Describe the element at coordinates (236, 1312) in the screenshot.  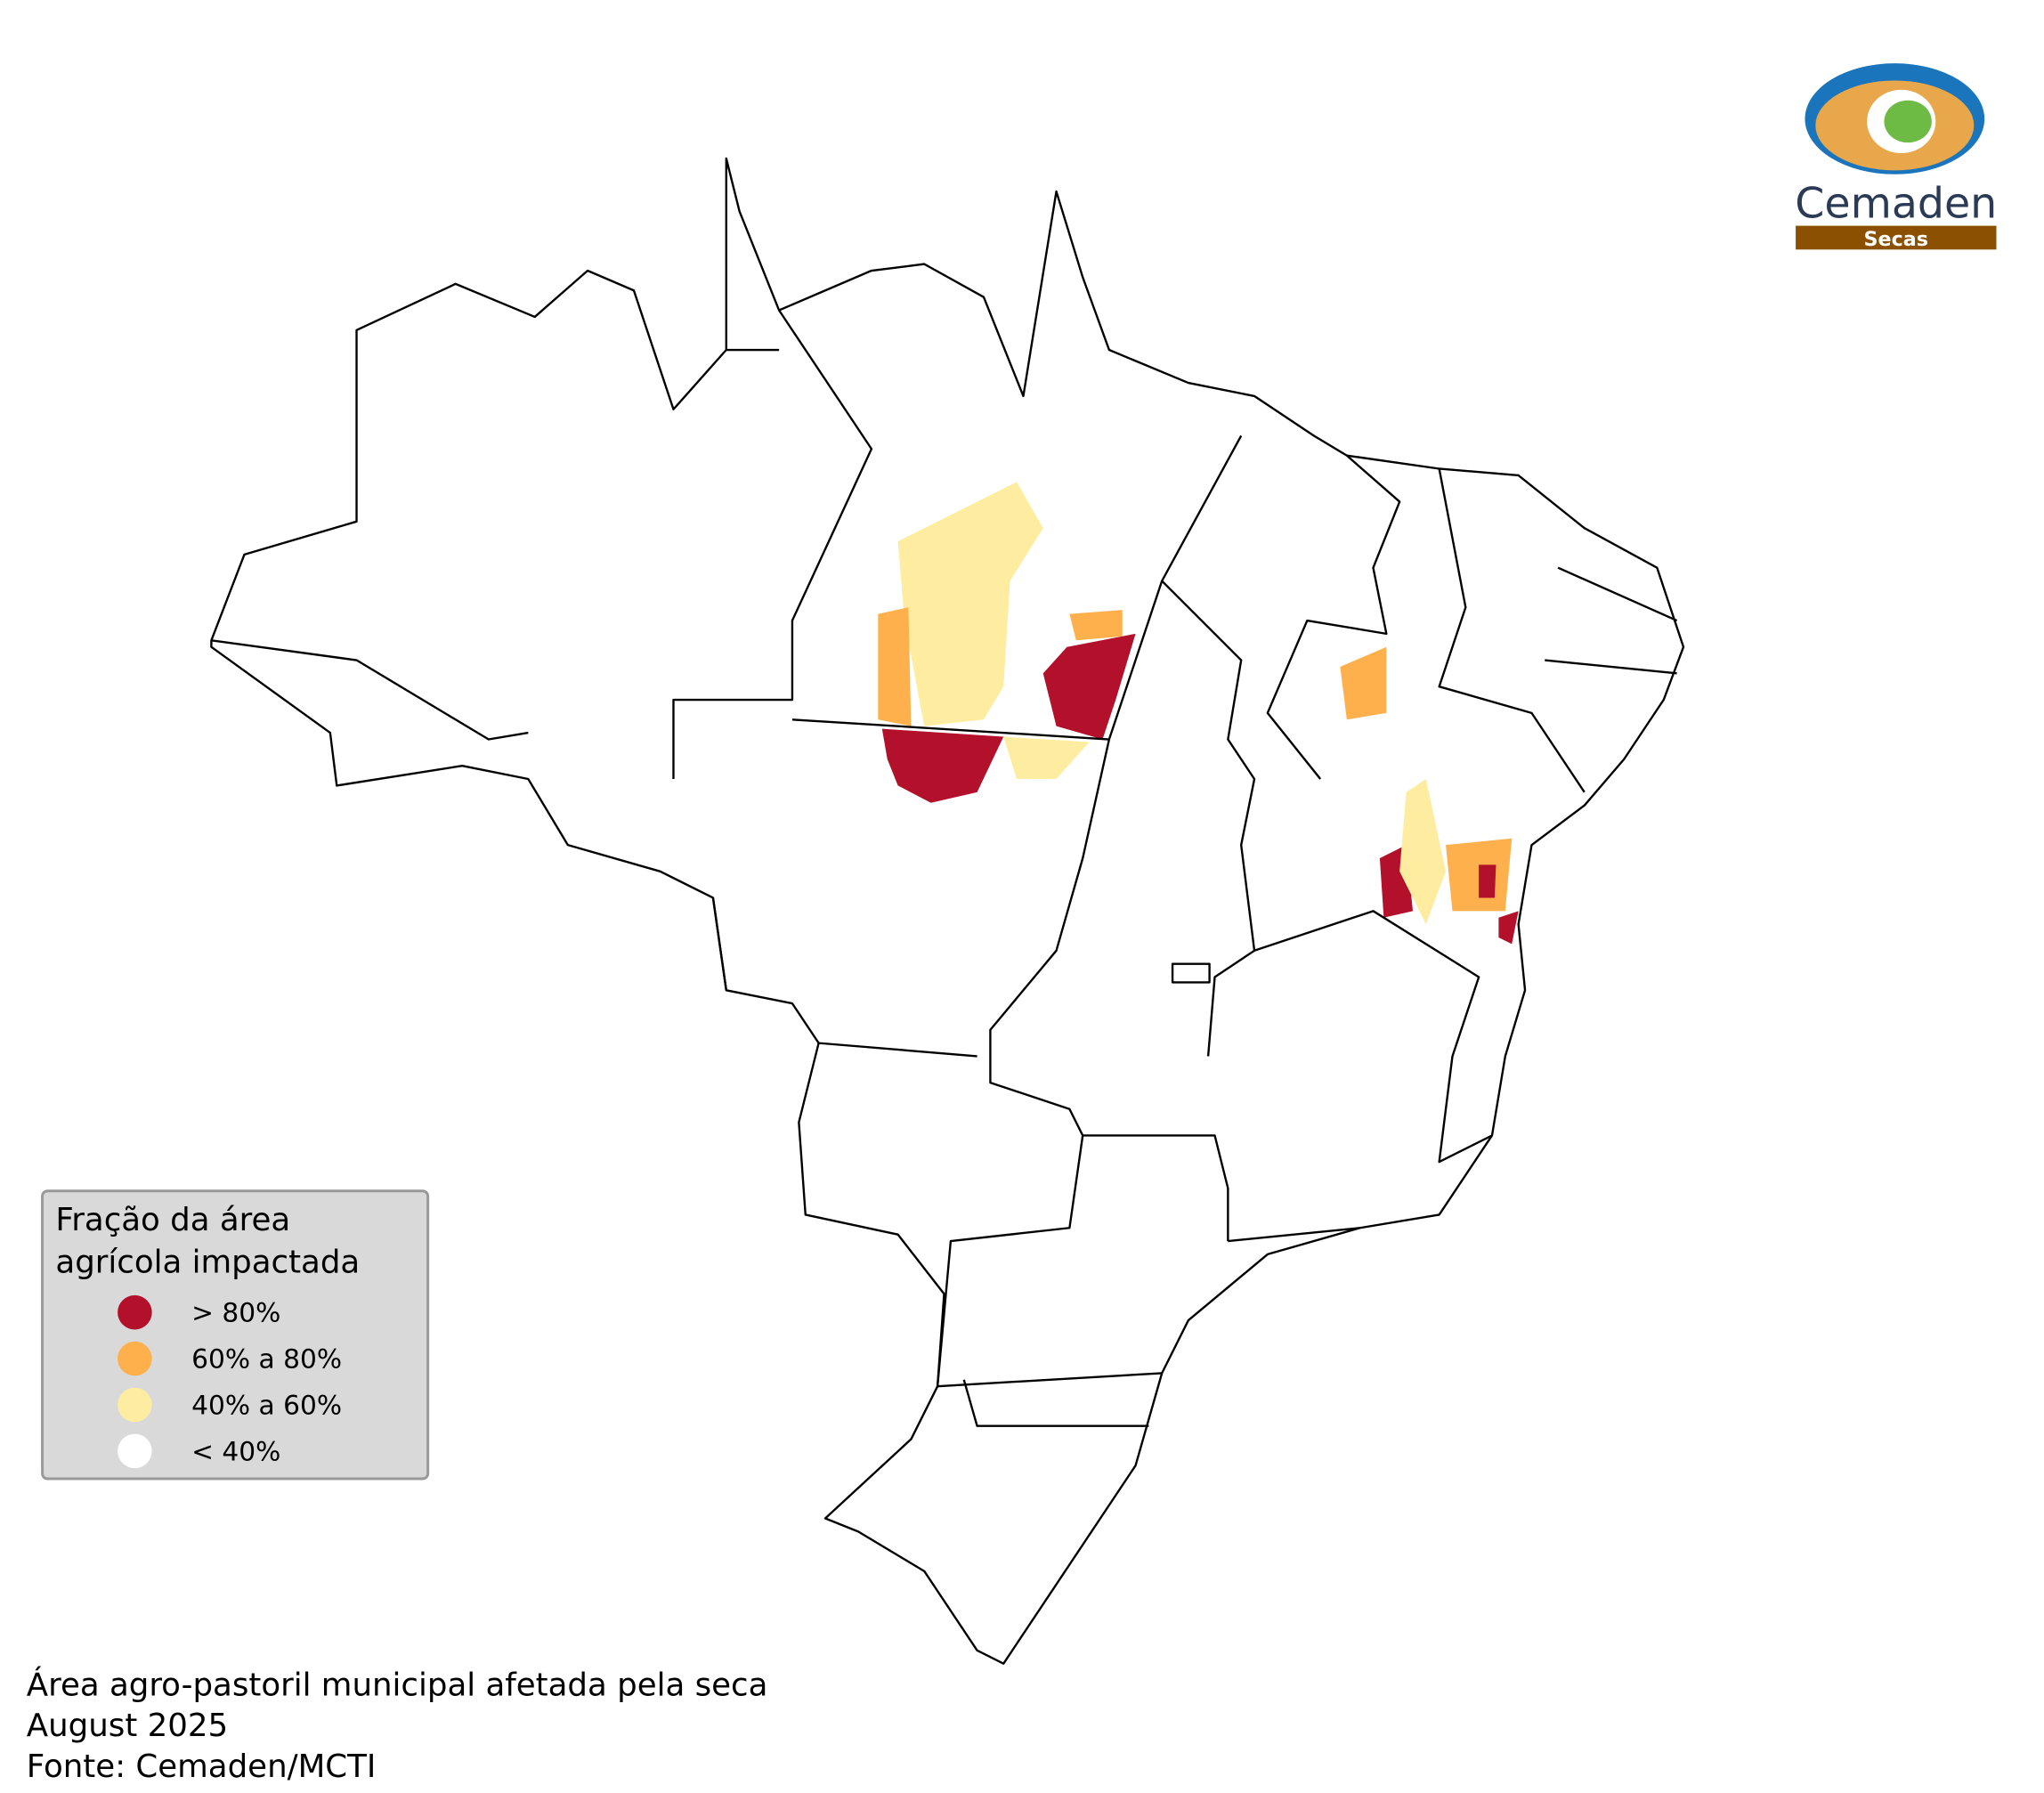
I see `legend-label: > 80%` at that location.